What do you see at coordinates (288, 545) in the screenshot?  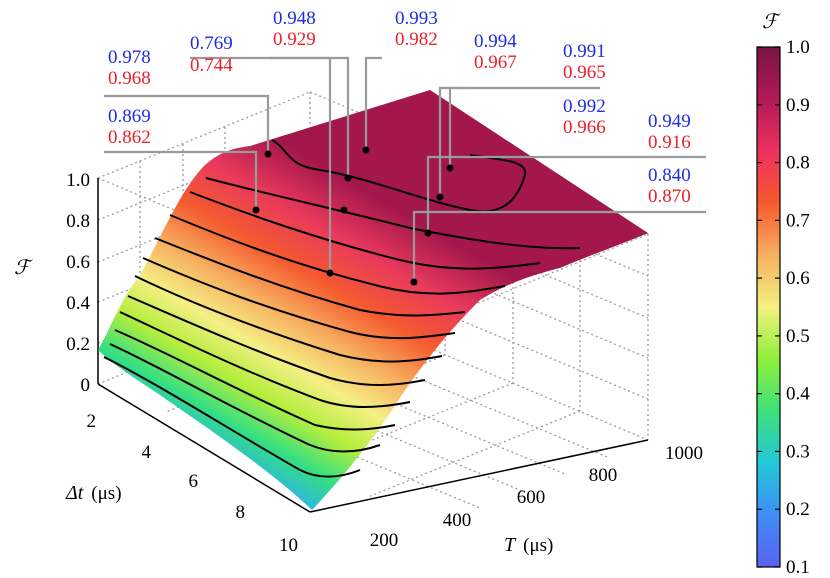 I see `y-tick: 10` at bounding box center [288, 545].